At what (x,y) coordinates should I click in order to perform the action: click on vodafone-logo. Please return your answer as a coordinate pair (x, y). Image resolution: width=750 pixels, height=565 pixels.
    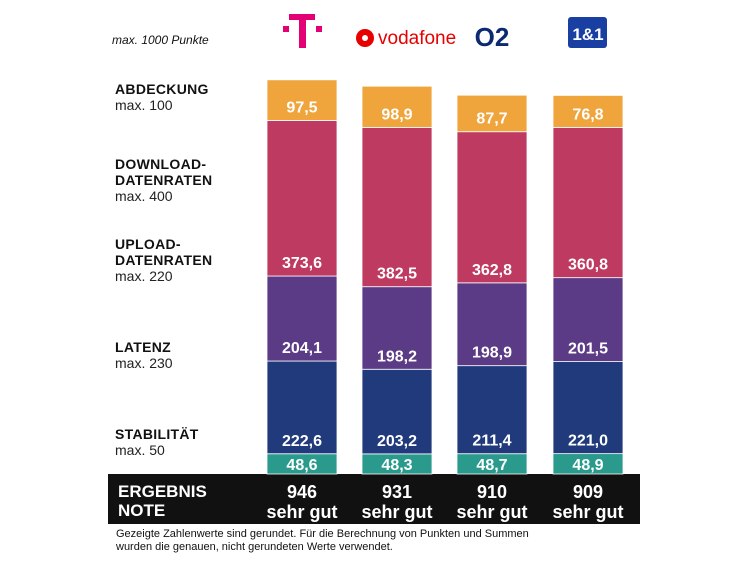
    Looking at the image, I should click on (365, 38).